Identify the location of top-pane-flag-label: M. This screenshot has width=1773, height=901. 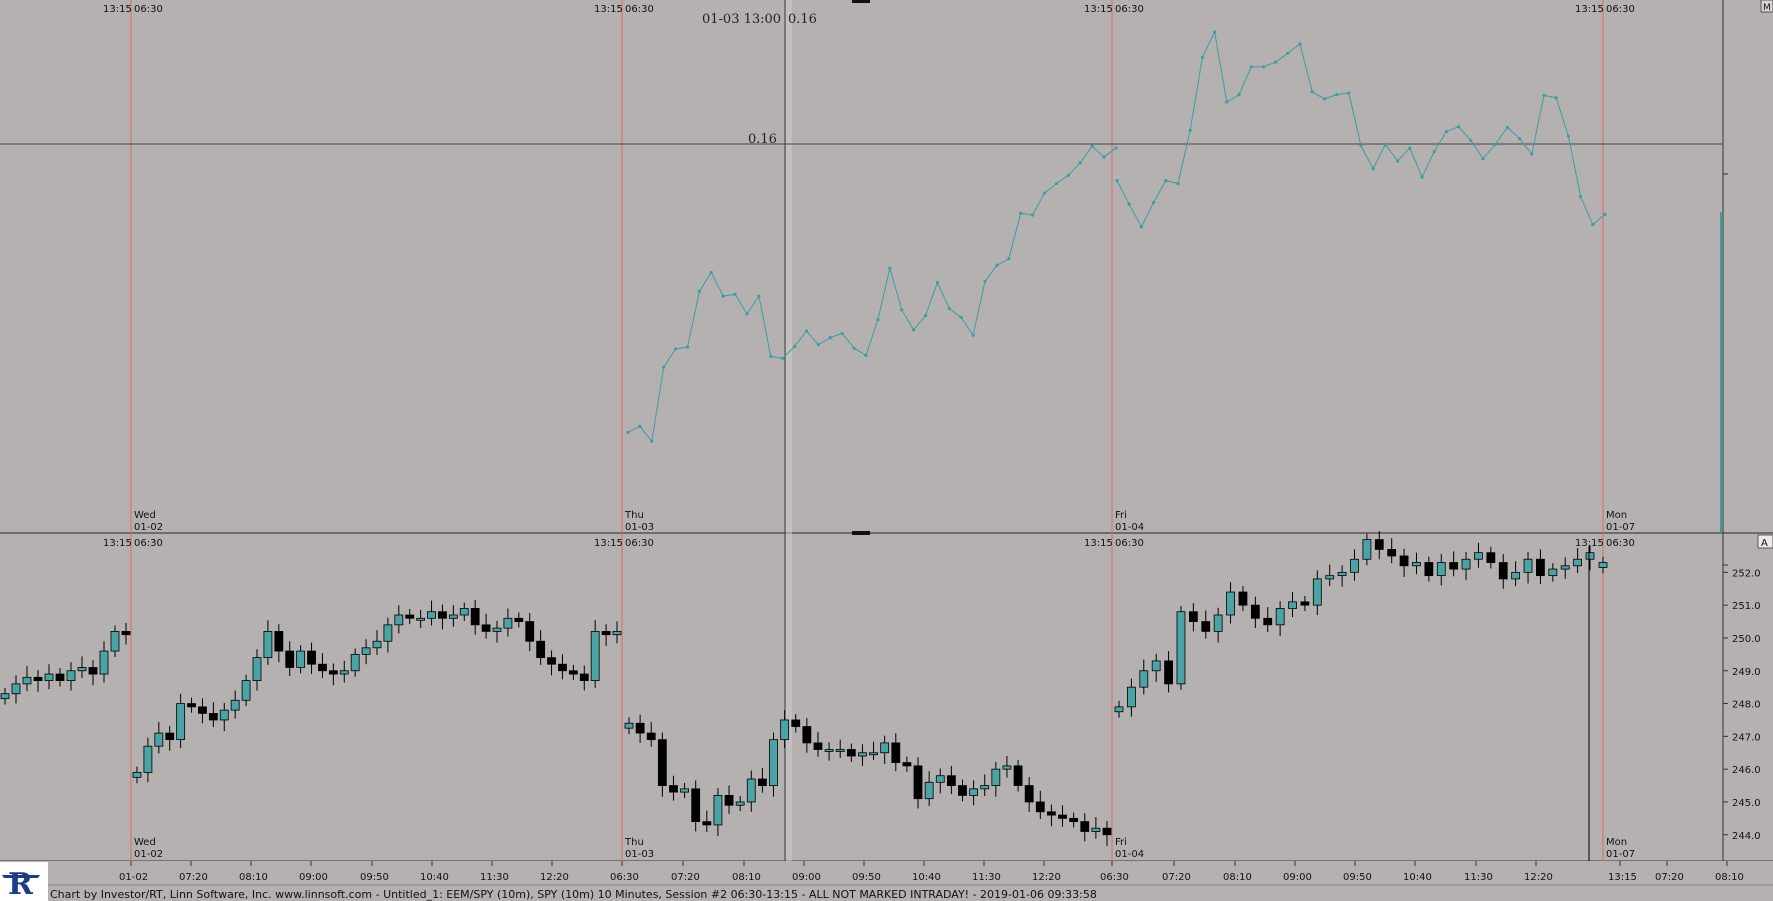
(1767, 8).